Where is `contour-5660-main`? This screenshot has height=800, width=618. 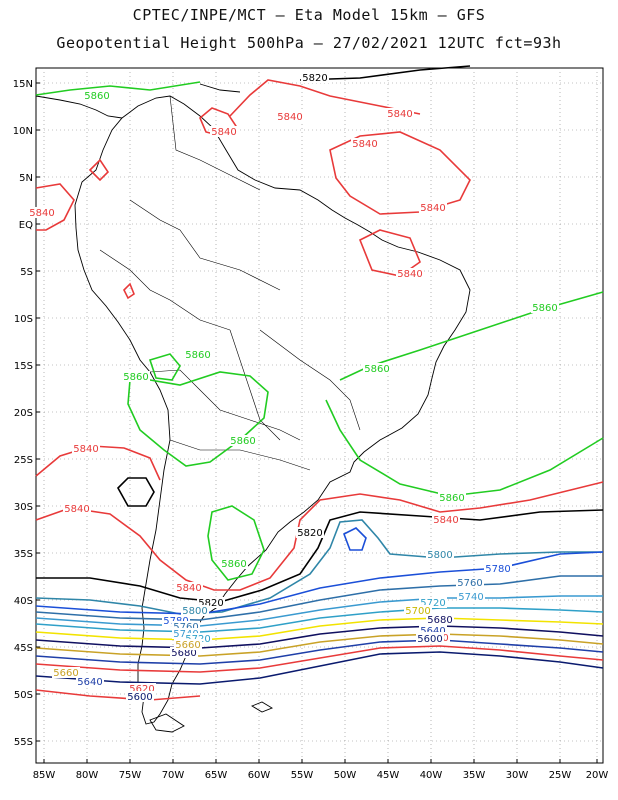 contour-5660-main is located at coordinates (319, 645).